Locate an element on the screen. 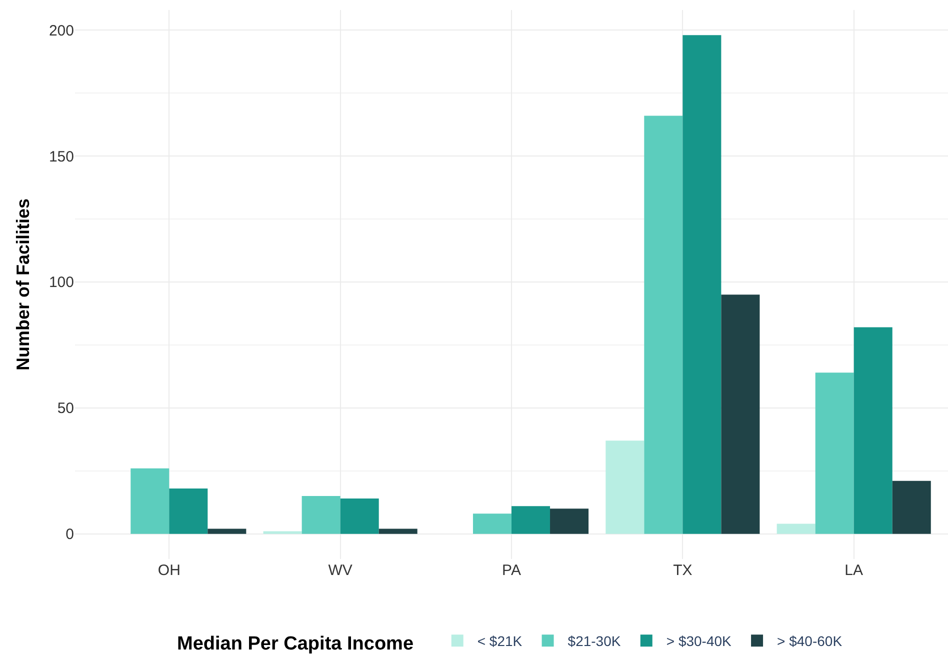  legend-title: Median Per Capita Income is located at coordinates (295, 644).